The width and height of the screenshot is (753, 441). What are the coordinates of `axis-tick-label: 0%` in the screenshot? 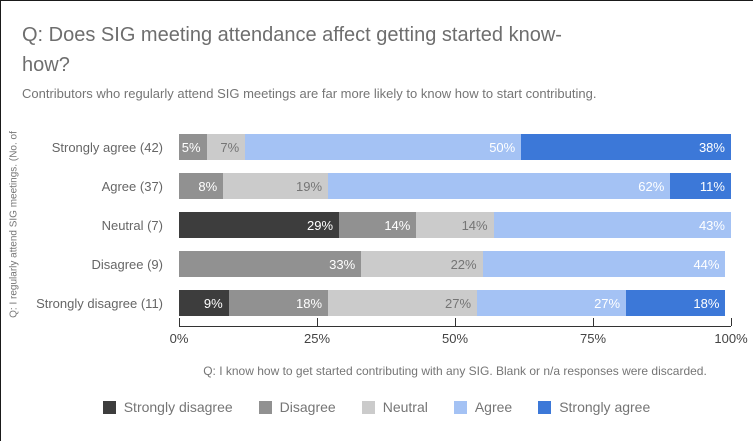 It's located at (179, 338).